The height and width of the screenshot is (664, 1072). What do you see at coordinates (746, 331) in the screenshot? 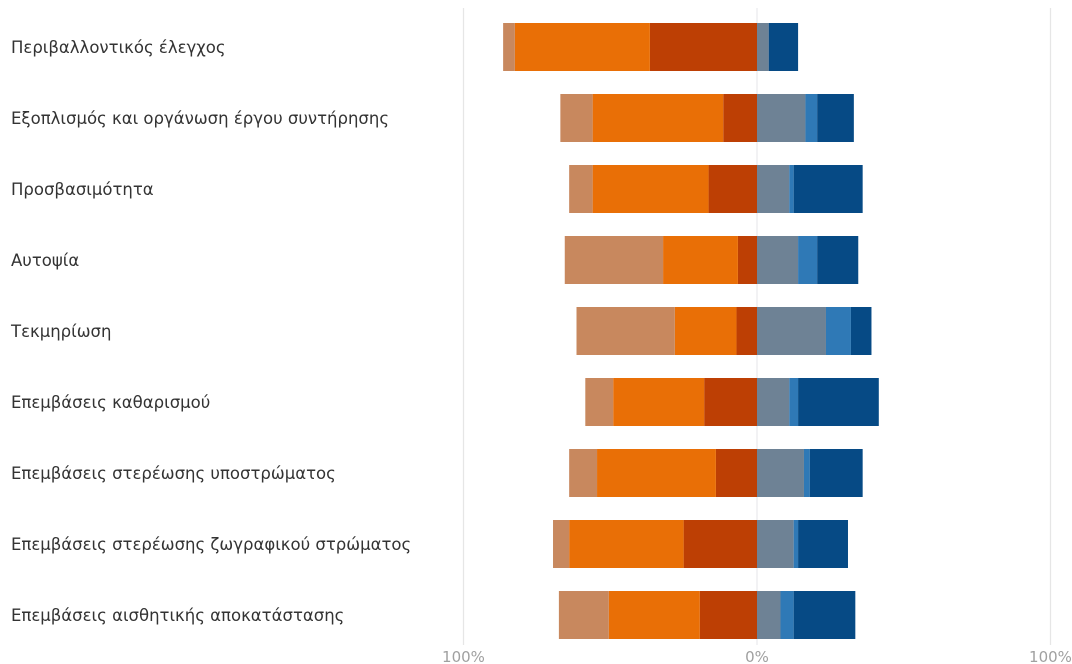
I see `bar-segment-row5-s1` at bounding box center [746, 331].